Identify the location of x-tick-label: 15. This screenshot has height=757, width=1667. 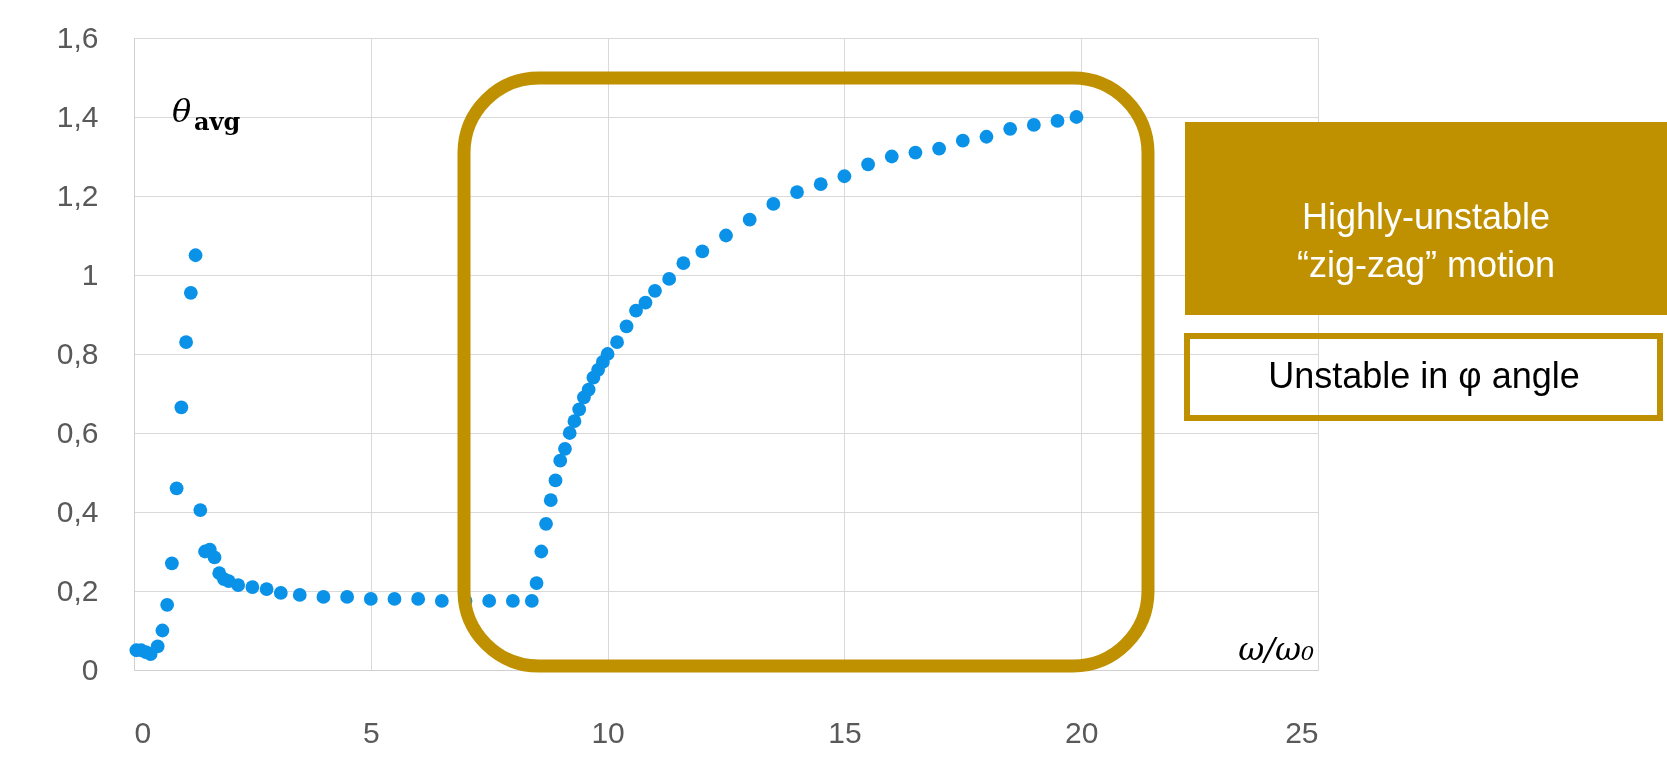
(845, 732).